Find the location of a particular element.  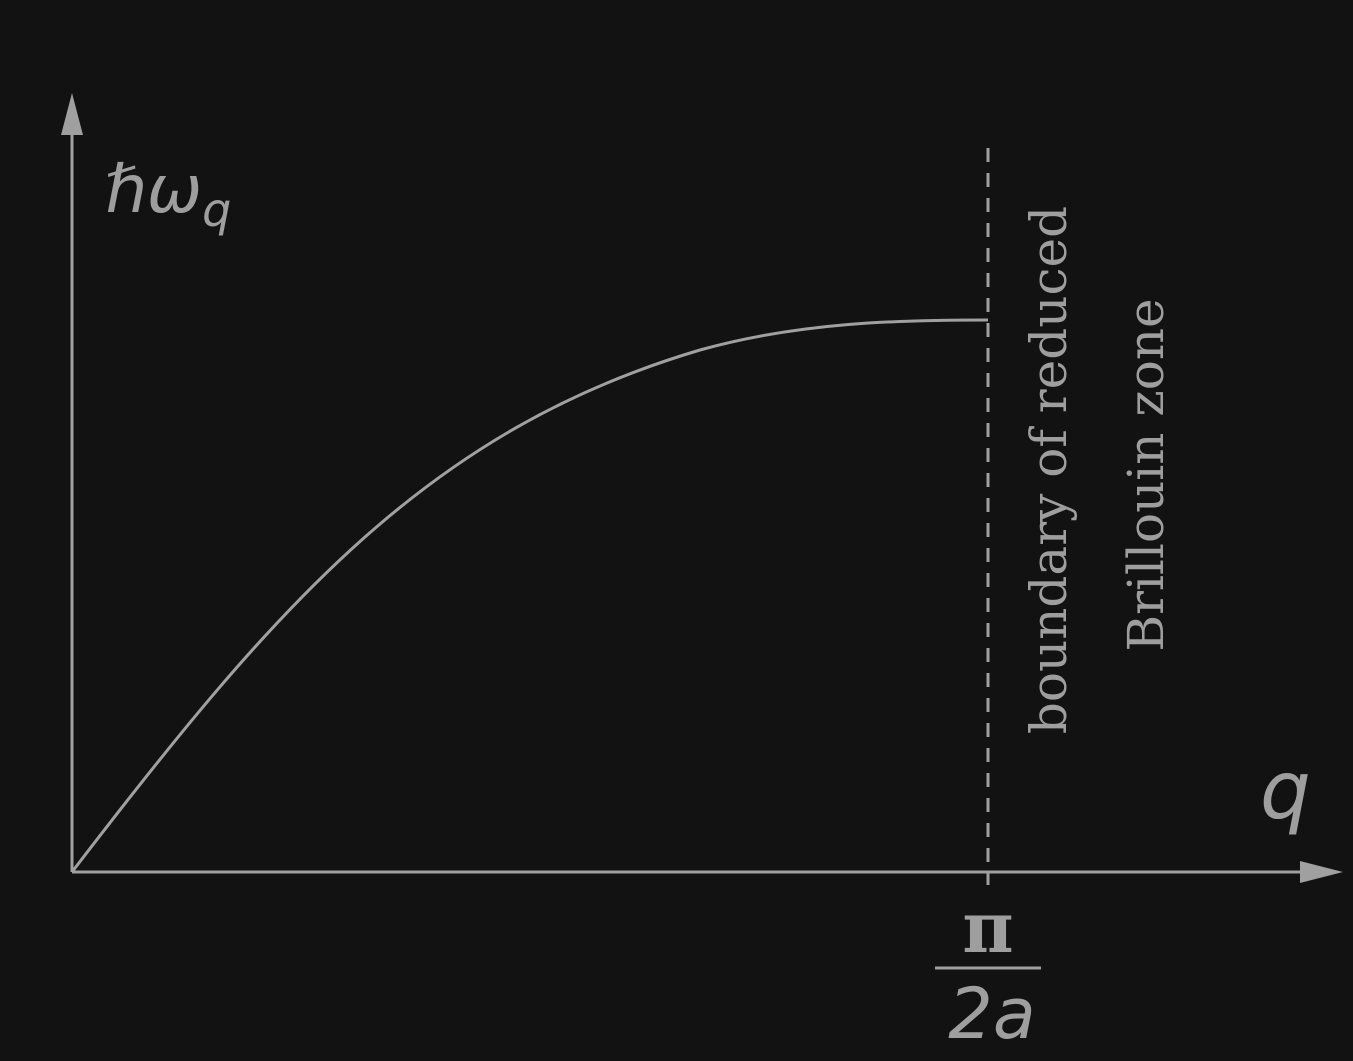

tick-denominator: 2a is located at coordinates (991, 1014).